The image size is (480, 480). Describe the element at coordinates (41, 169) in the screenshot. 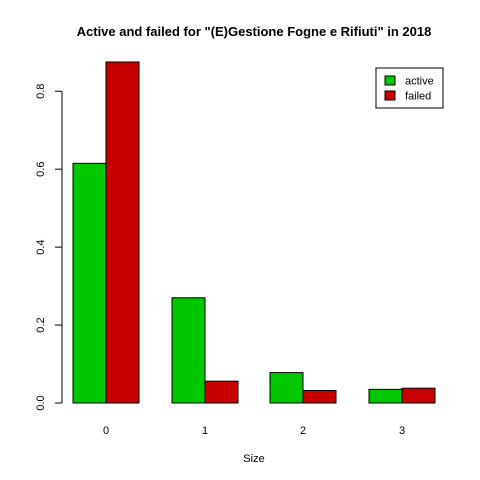

I see `y-tick-label: 0.6` at that location.